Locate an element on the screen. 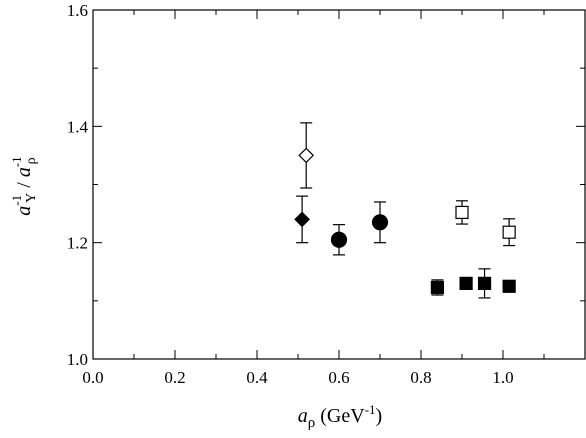  y-tick-label: 1.6 is located at coordinates (77, 10).